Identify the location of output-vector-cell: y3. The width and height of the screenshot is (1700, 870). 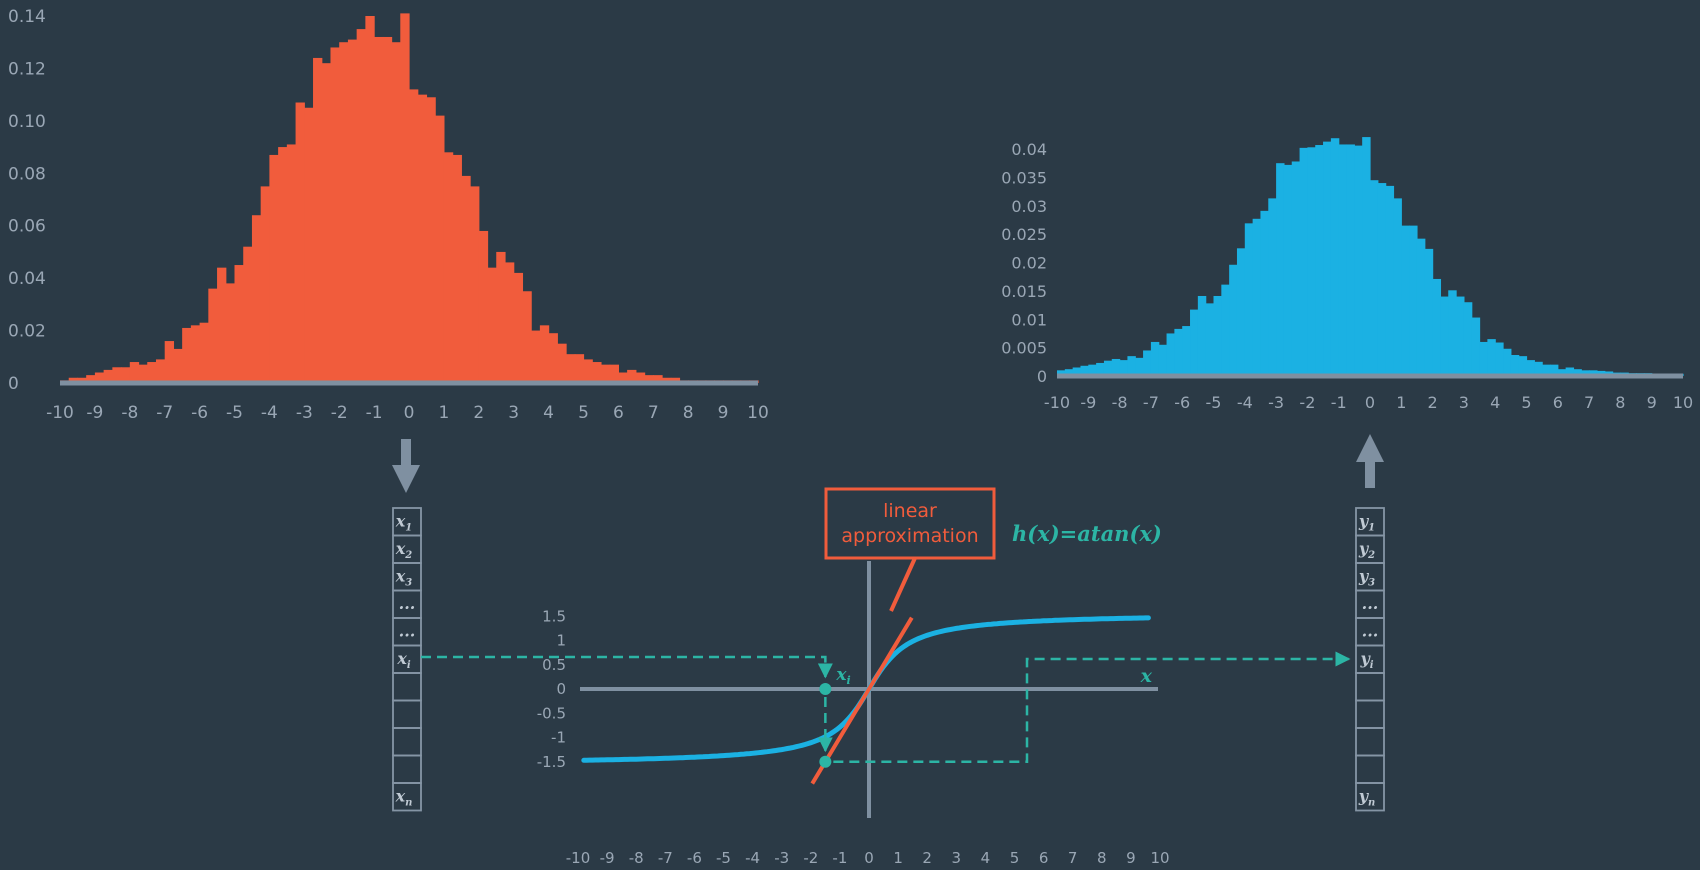
(1370, 577).